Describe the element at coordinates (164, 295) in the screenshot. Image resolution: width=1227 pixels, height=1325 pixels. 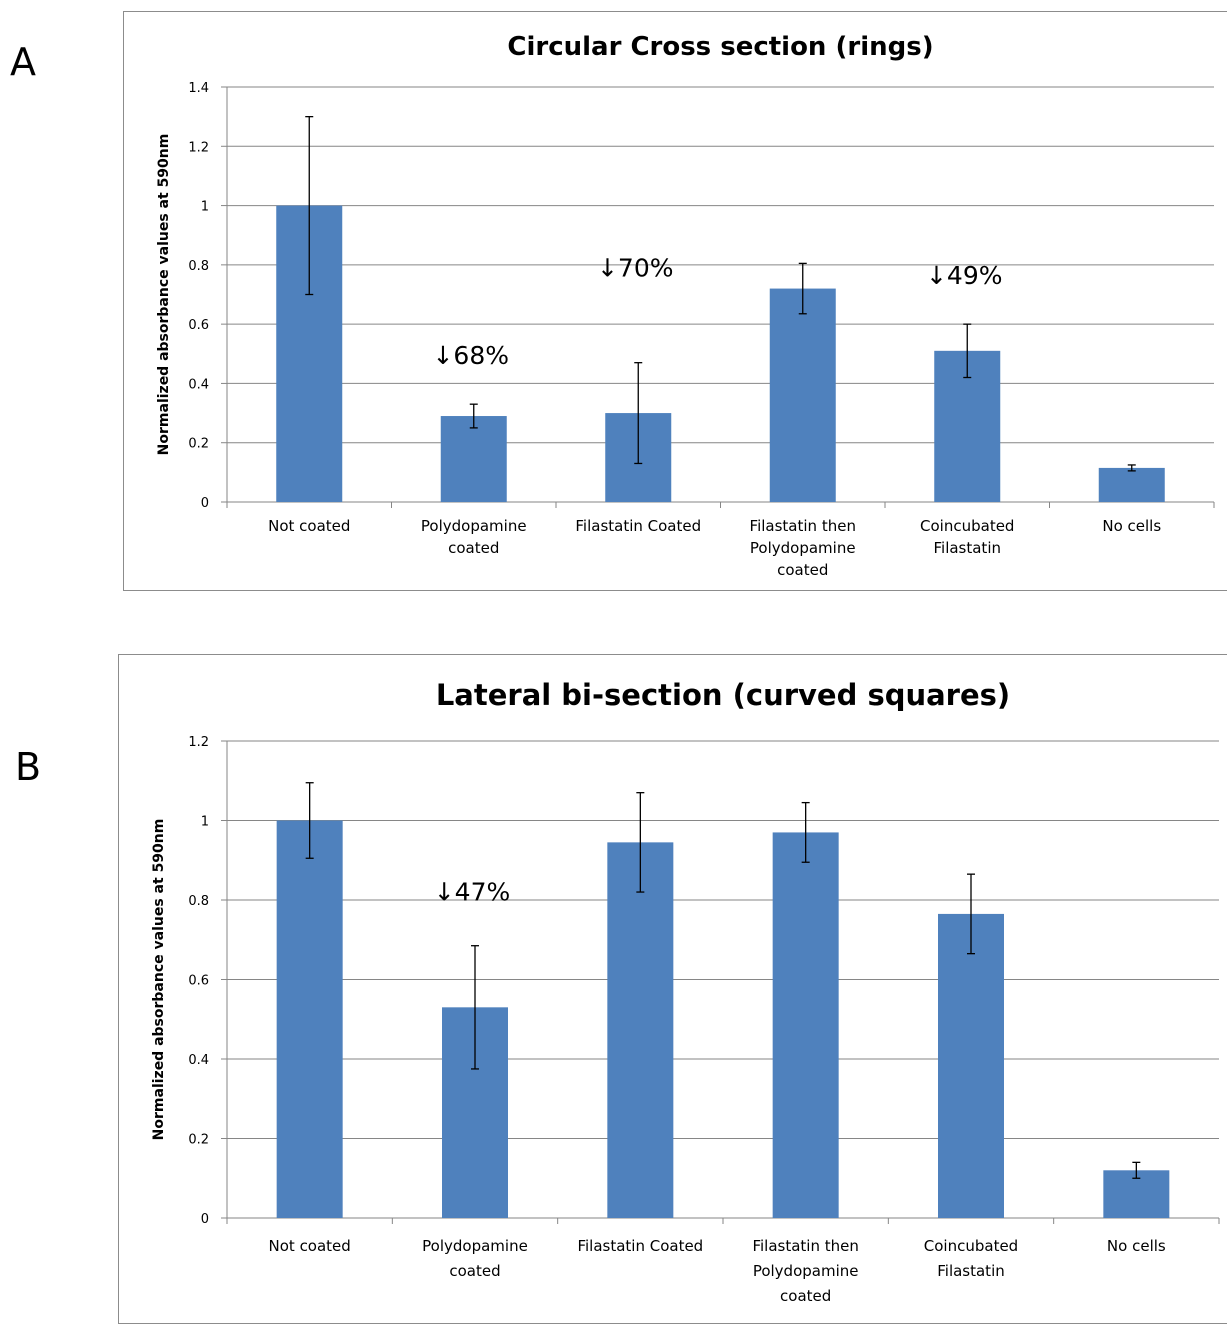
I see `chart-a-y-axis-label: Normalized absorbance values at 590nm` at that location.